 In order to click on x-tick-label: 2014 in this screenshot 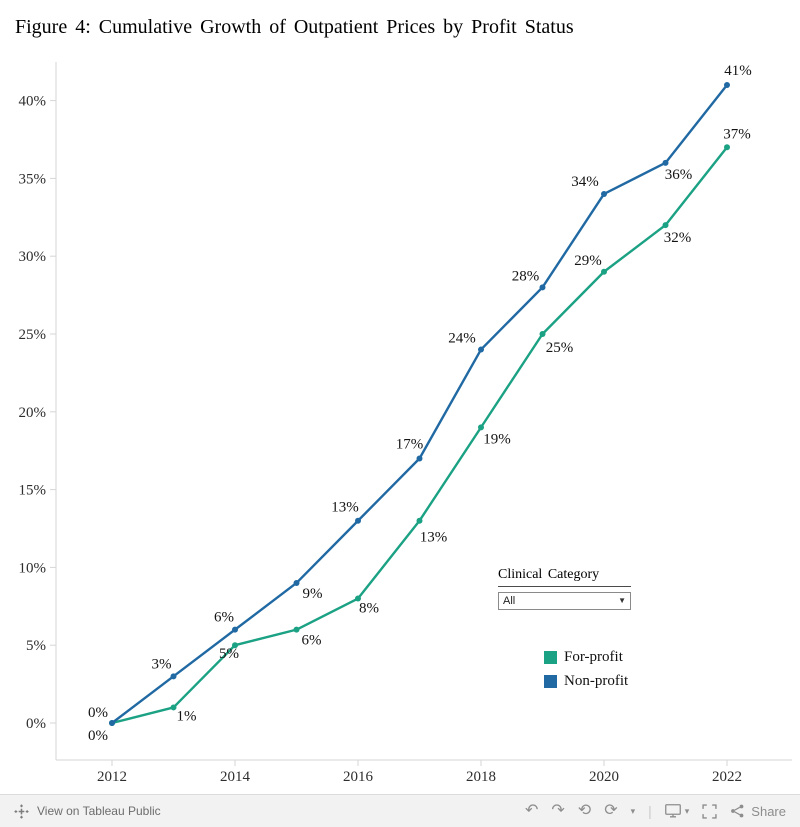, I will do `click(235, 777)`.